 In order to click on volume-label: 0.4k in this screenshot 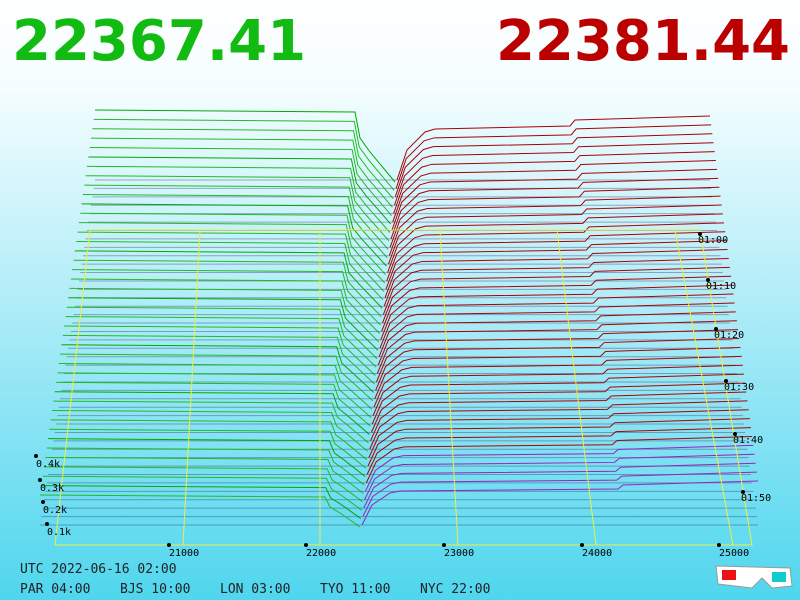, I will do `click(48, 464)`.